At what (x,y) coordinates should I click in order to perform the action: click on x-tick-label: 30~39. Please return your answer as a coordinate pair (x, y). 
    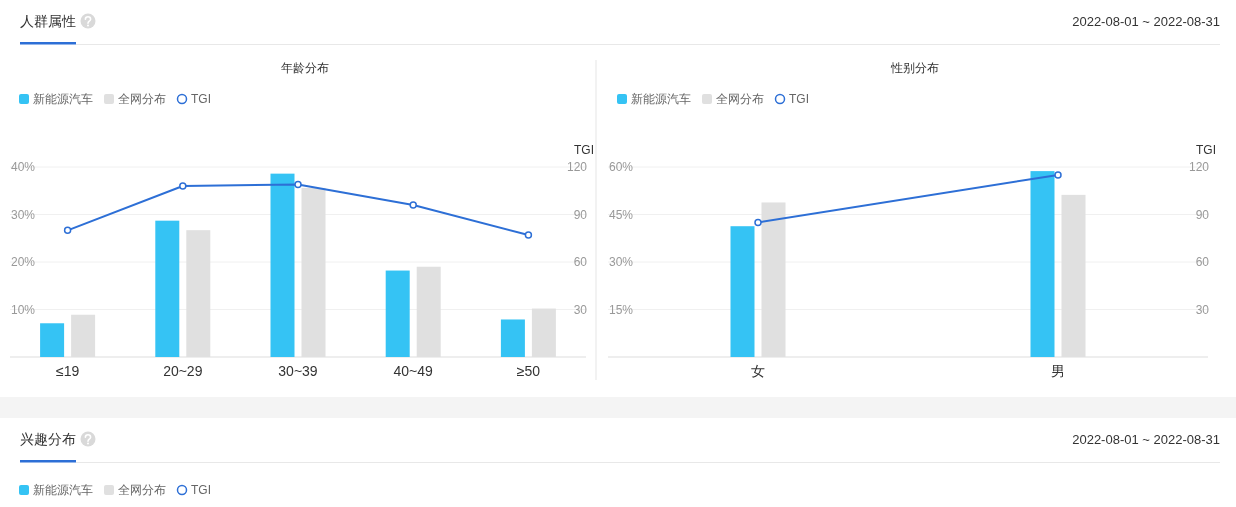
    Looking at the image, I should click on (298, 371).